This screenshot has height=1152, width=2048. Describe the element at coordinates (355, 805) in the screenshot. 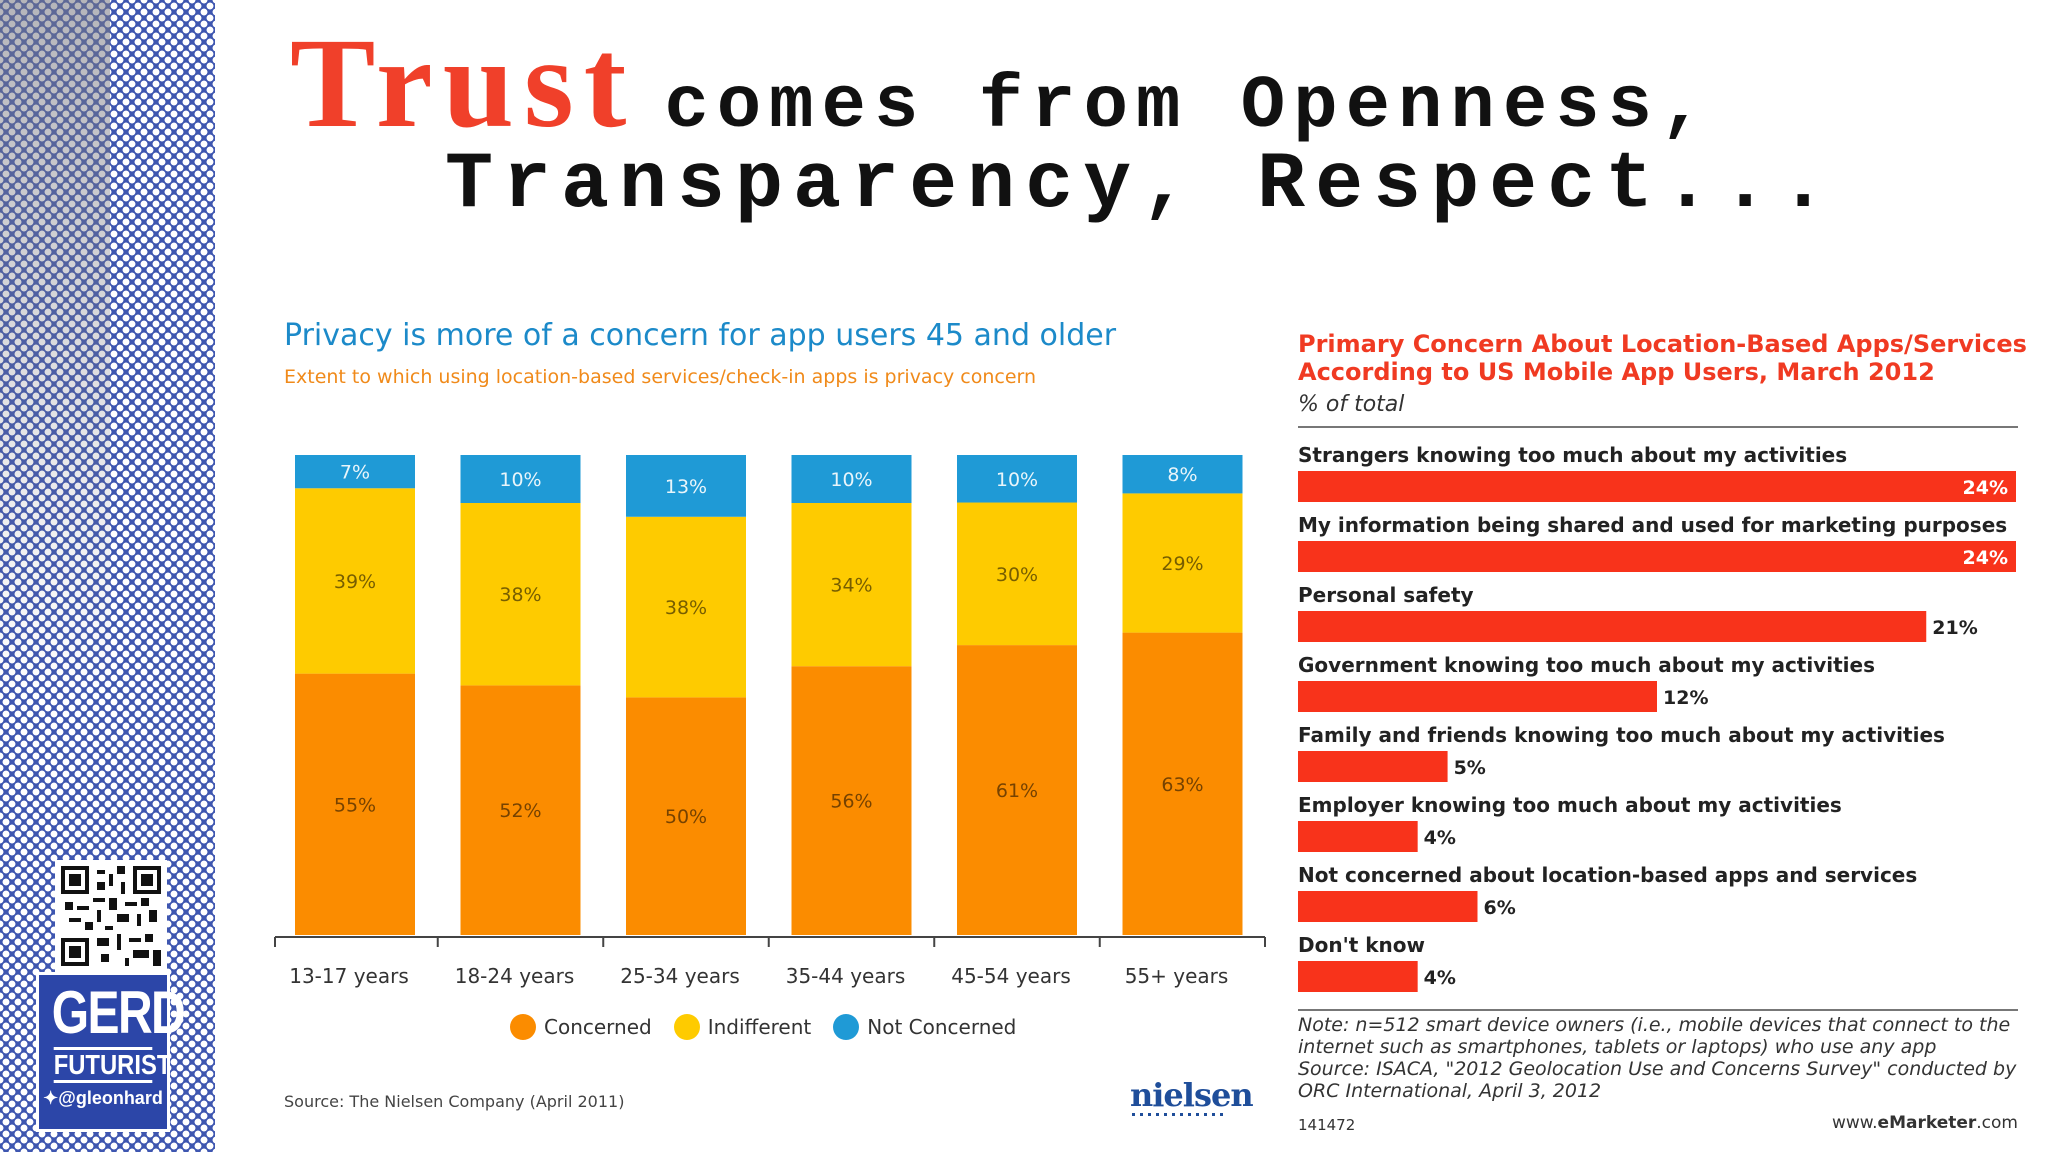

I see `data-label-concerned: 55%` at that location.